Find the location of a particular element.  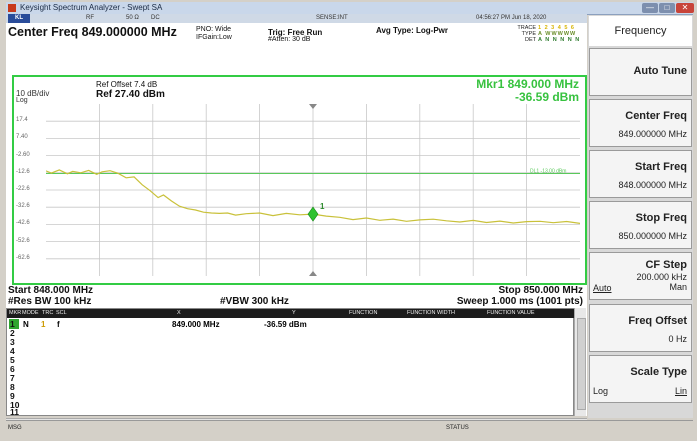

center-freq-title: Center Freq 849.000000 MHz is located at coordinates (92, 32).